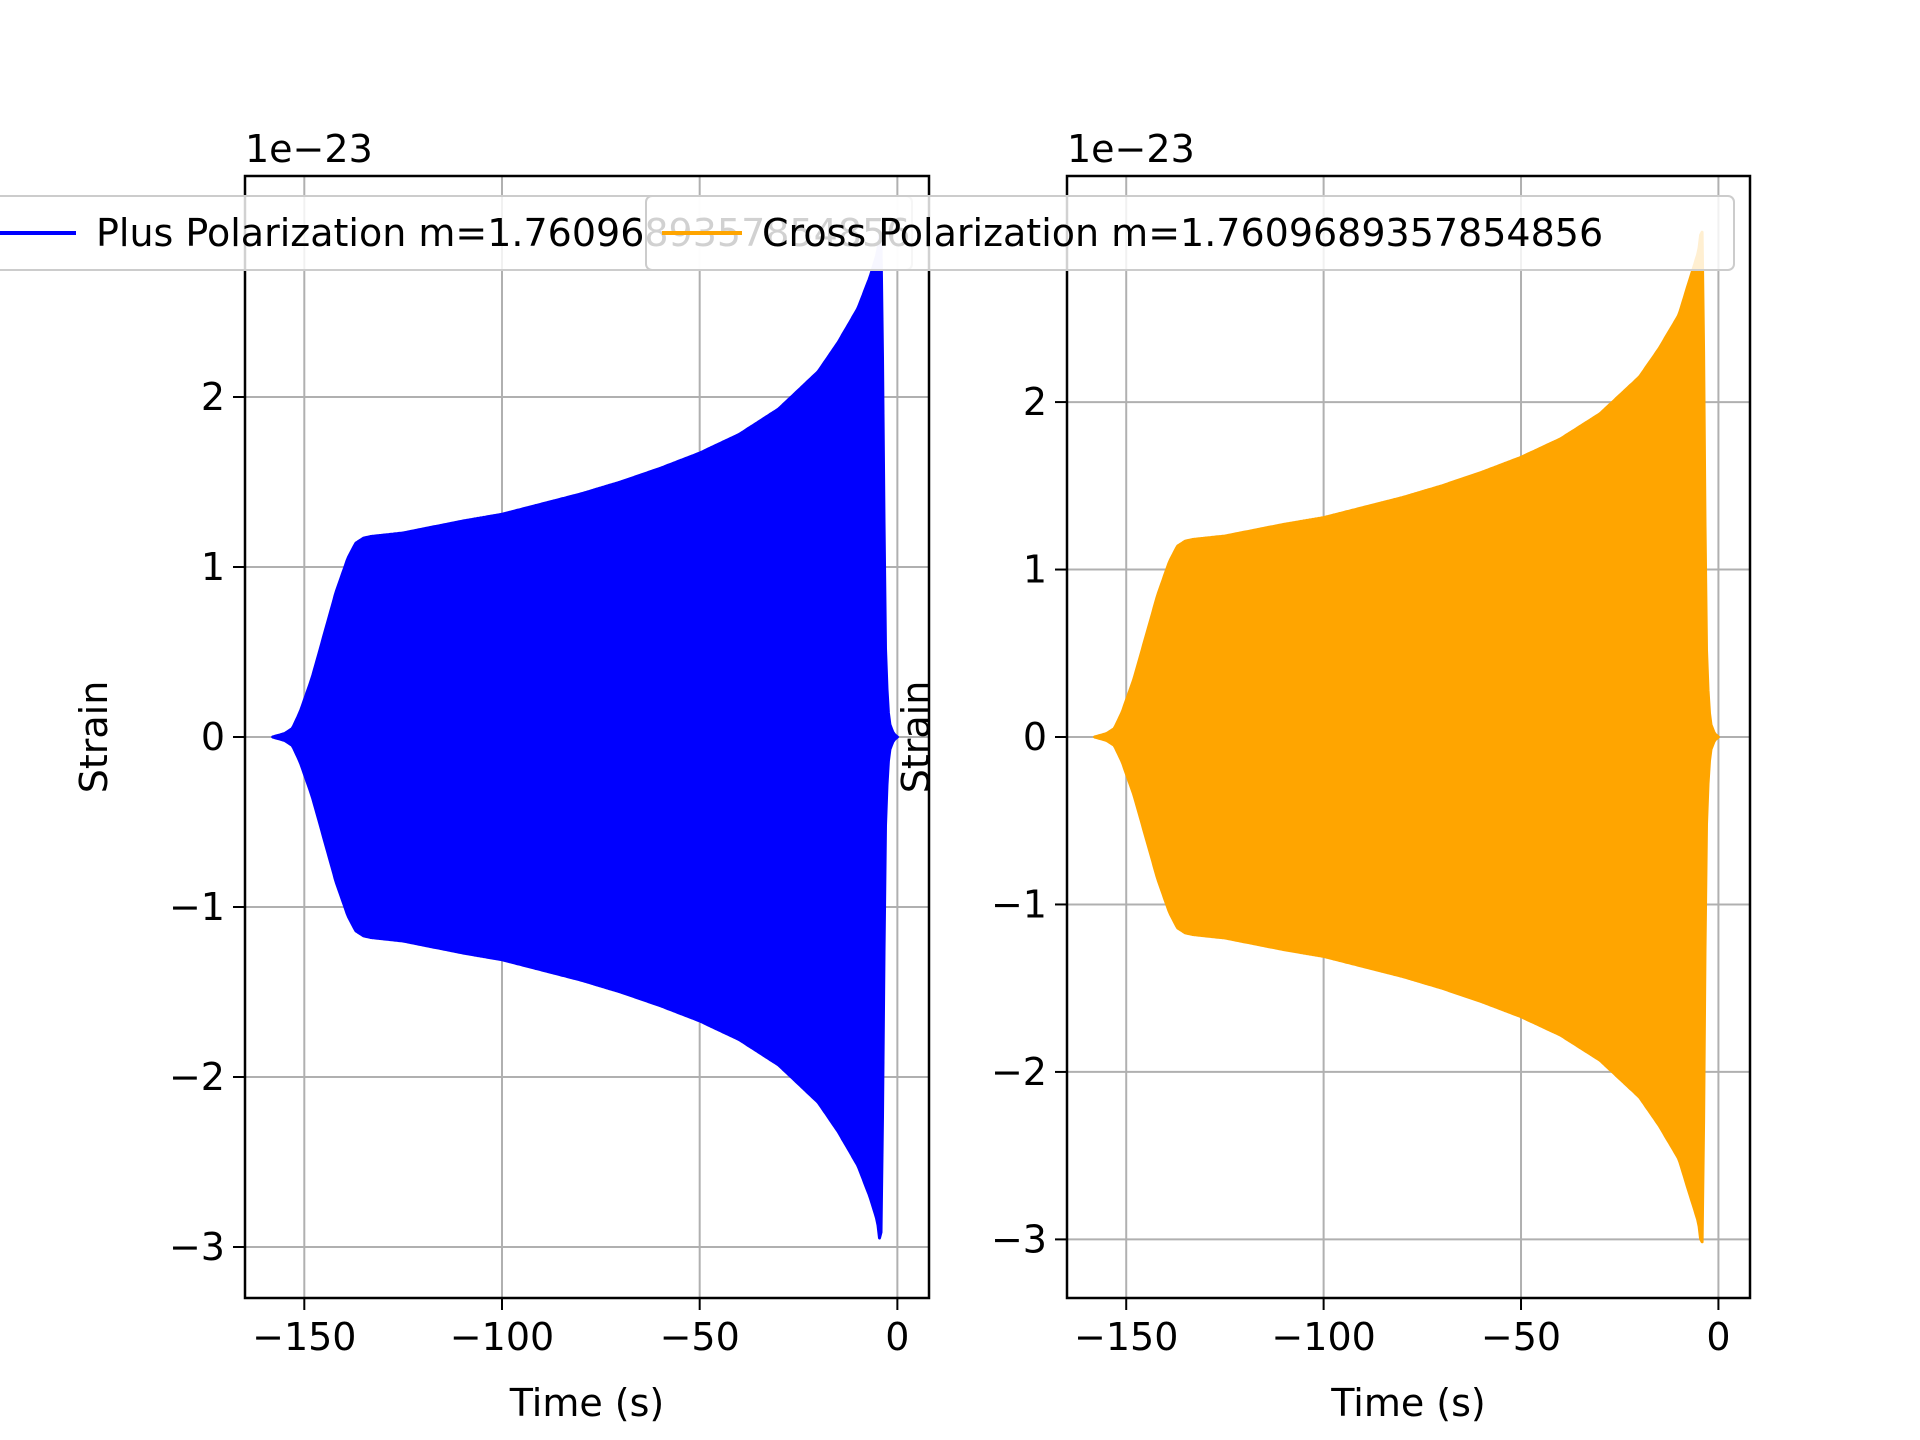  What do you see at coordinates (1182, 233) in the screenshot?
I see `legend-label: Cross Polarization m=1.7609689357854856` at bounding box center [1182, 233].